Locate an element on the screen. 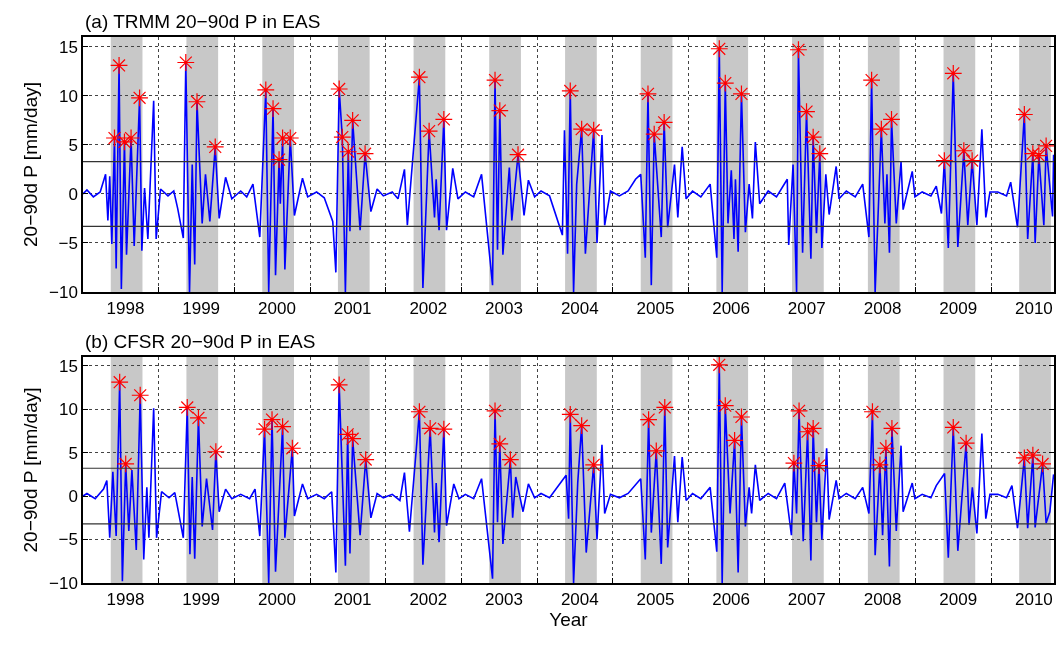  x-tick-label: 2009 is located at coordinates (958, 309).